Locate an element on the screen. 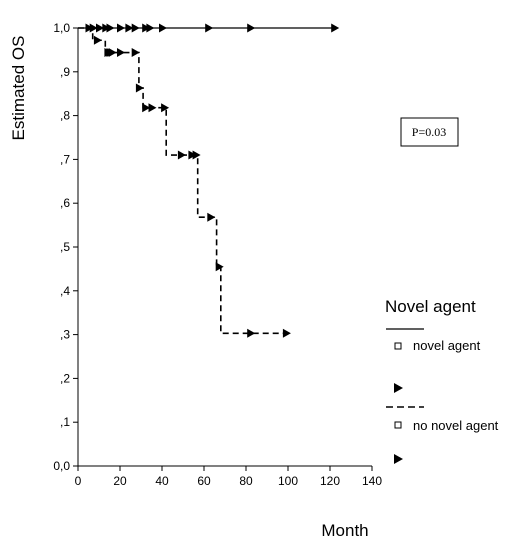  y-tick-label: ,2 is located at coordinates (65, 378).